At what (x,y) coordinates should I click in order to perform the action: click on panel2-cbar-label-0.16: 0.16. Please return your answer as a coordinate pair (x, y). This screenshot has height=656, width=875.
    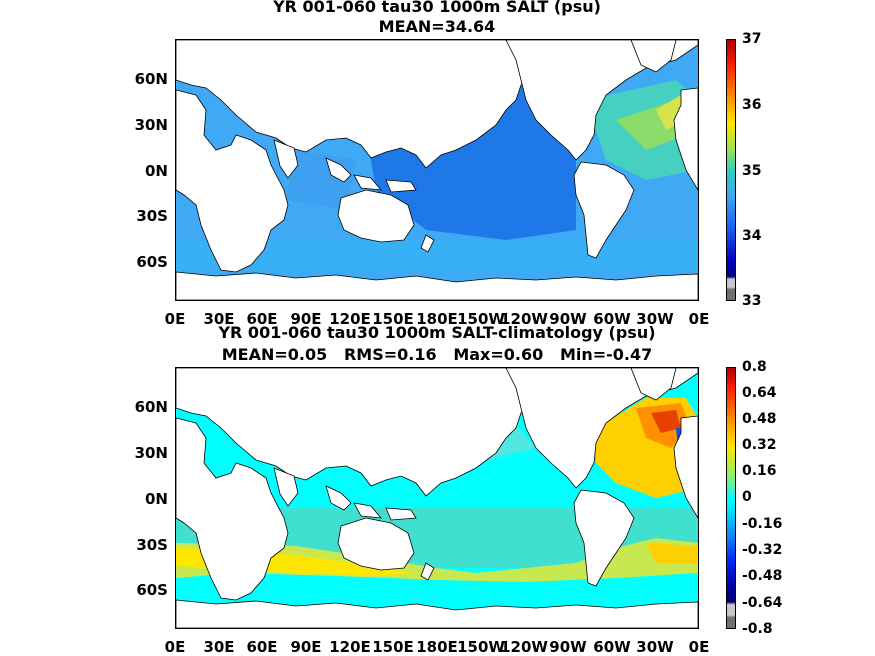
    Looking at the image, I should click on (759, 471).